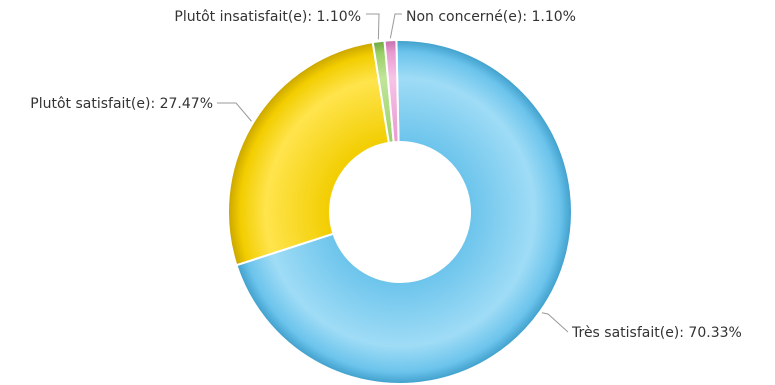  Describe the element at coordinates (491, 17) in the screenshot. I see `slice-label-non-concerne-e: Non concerné(e): 1.10%` at that location.